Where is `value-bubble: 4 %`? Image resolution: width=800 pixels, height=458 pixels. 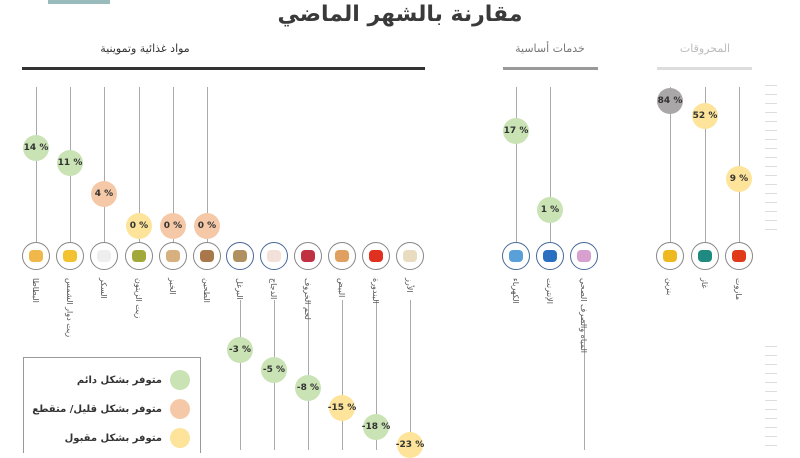 value-bubble: 4 % is located at coordinates (104, 194).